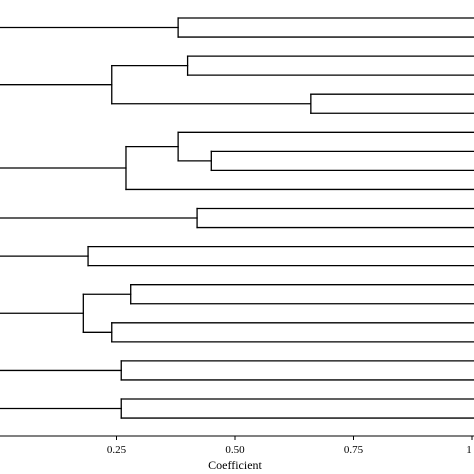 The image size is (474, 474). Describe the element at coordinates (290, 446) in the screenshot. I see `x-axis-ticks: 0.25 0.50 0.75 1` at that location.